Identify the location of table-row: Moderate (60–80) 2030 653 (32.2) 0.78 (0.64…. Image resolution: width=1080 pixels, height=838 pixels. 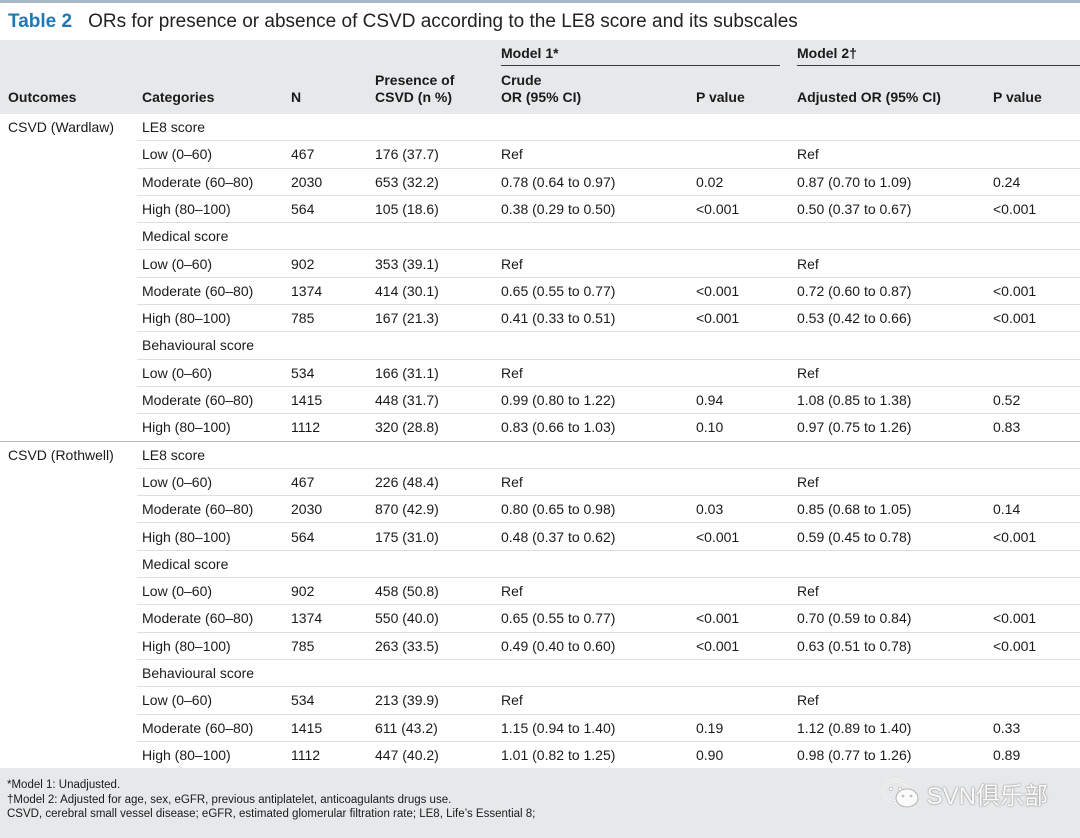
(540, 182).